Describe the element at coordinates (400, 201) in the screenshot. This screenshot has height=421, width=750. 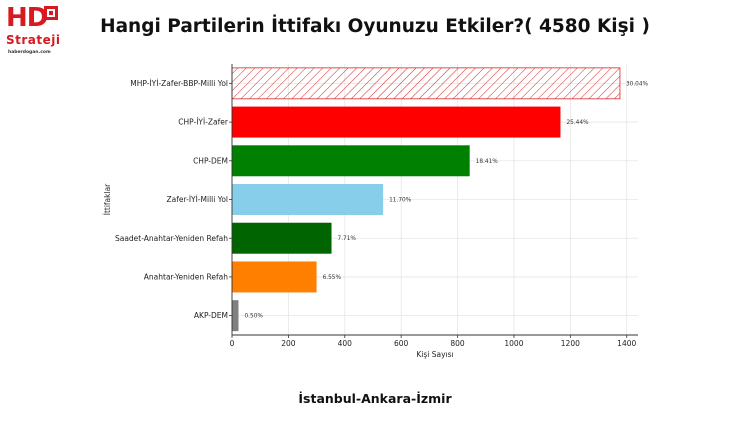
I see `data-label: 11.70%` at that location.